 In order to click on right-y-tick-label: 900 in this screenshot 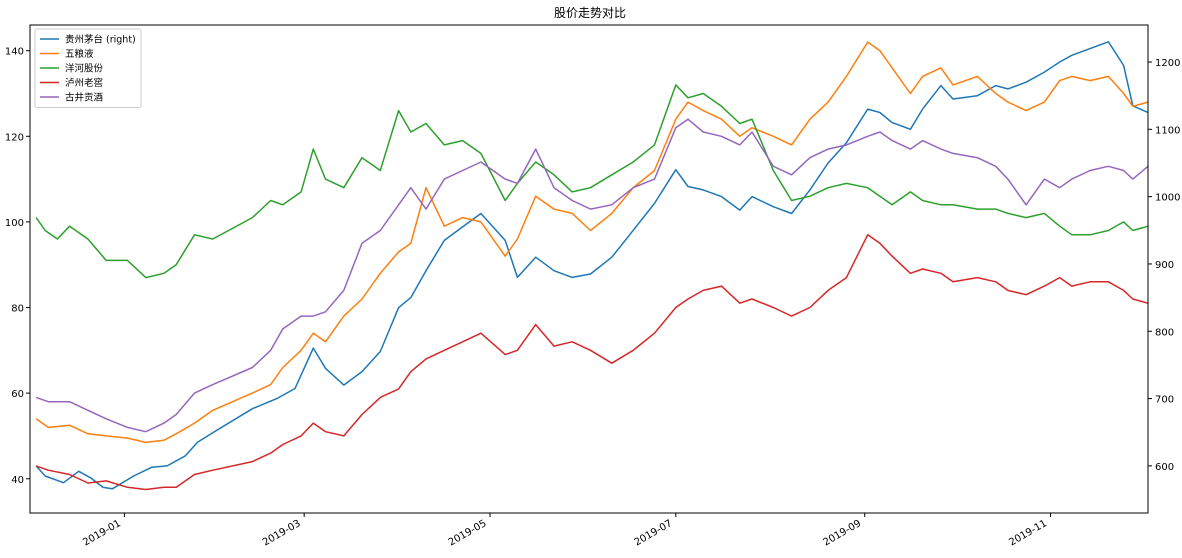, I will do `click(1164, 265)`.